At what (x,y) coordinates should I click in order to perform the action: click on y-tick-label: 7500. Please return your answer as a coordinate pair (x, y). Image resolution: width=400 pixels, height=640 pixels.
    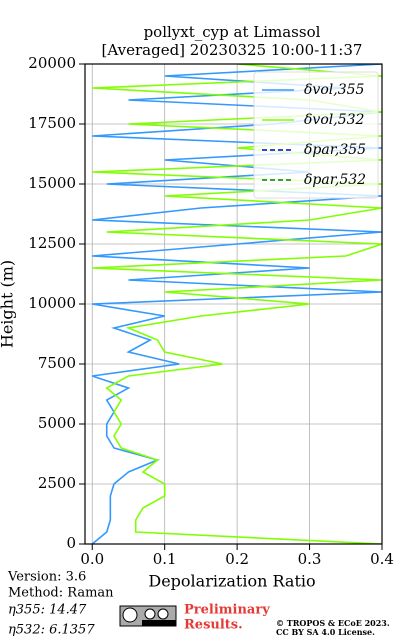
    Looking at the image, I should click on (57, 363).